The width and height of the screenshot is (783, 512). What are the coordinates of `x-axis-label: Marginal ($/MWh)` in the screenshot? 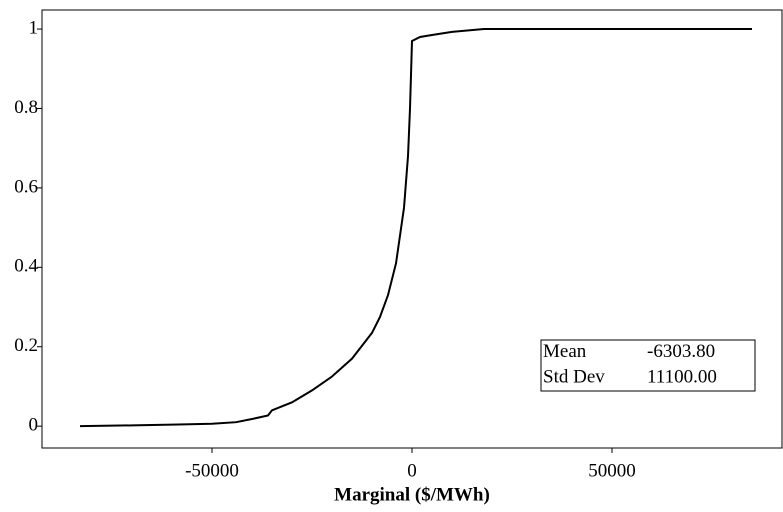 It's located at (412, 494).